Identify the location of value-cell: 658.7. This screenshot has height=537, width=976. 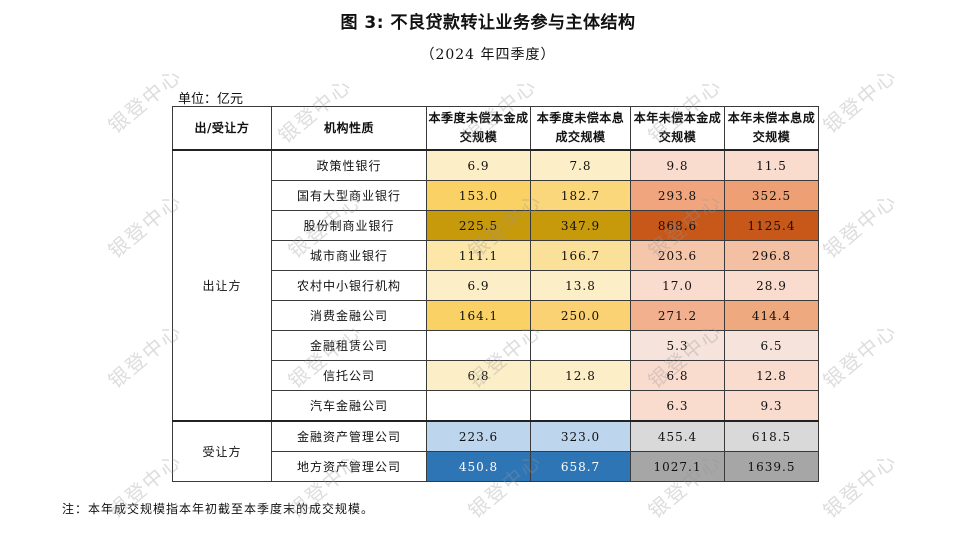
(580, 466).